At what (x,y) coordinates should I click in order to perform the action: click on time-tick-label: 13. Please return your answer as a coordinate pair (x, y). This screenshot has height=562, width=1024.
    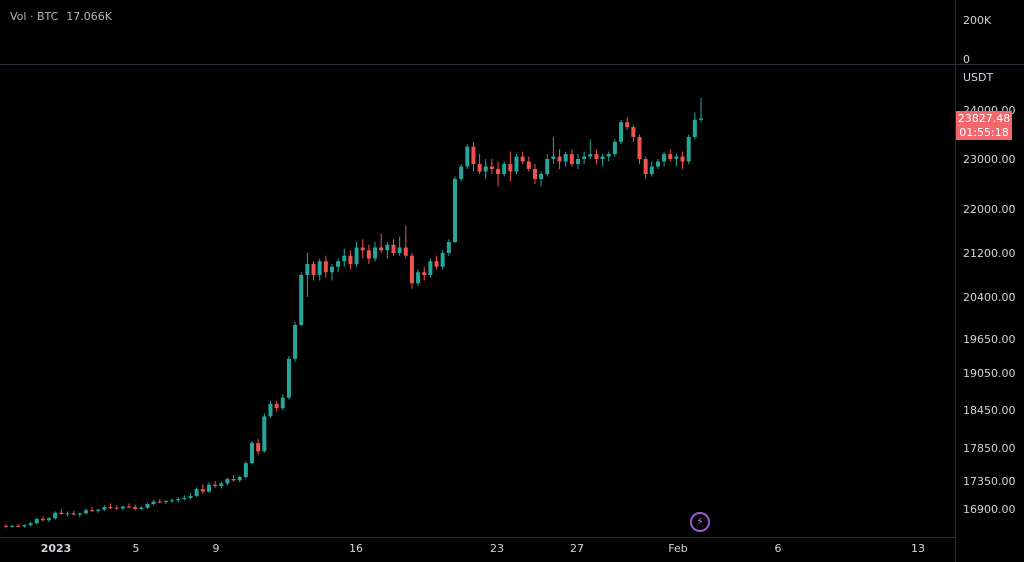
    Looking at the image, I should click on (918, 548).